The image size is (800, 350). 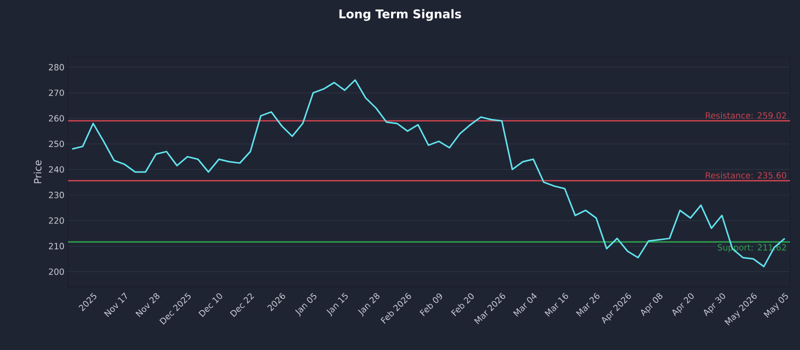 I want to click on x-tick-label: Nov 17, so click(x=115, y=304).